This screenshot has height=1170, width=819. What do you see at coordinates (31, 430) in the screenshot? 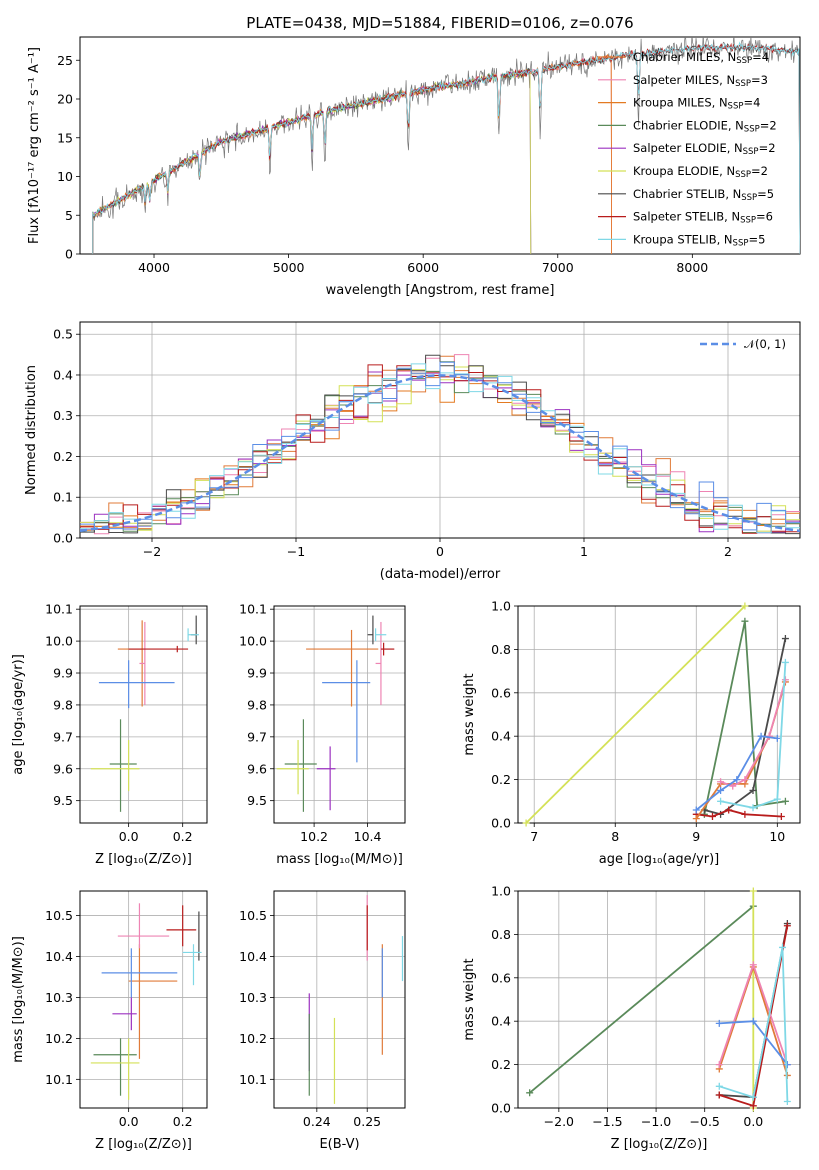
I see `y-axis-label: Normed distribution` at bounding box center [31, 430].